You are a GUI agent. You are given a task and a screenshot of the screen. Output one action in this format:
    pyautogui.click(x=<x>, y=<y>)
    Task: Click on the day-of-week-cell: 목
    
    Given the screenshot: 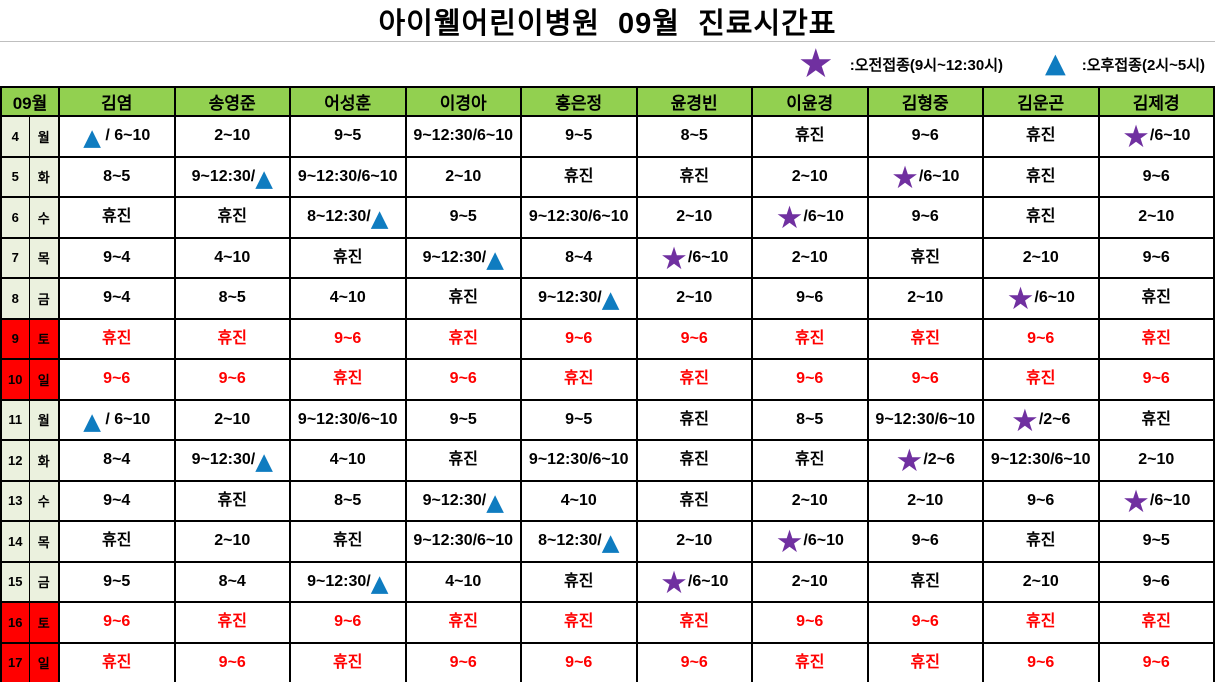 What is the action you would take?
    pyautogui.click(x=44, y=541)
    